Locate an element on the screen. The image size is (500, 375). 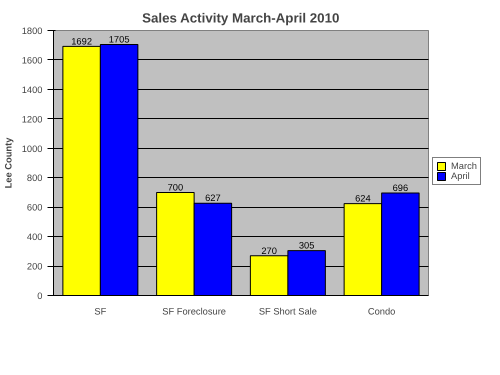
x-tick-label: SF Short Sale is located at coordinates (287, 311).